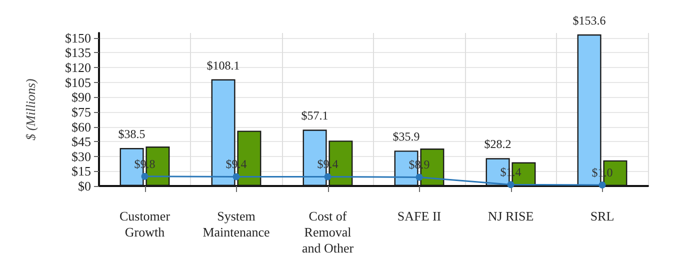 This screenshot has height=273, width=682. Describe the element at coordinates (78, 68) in the screenshot. I see `y-tick-label: $120` at that location.